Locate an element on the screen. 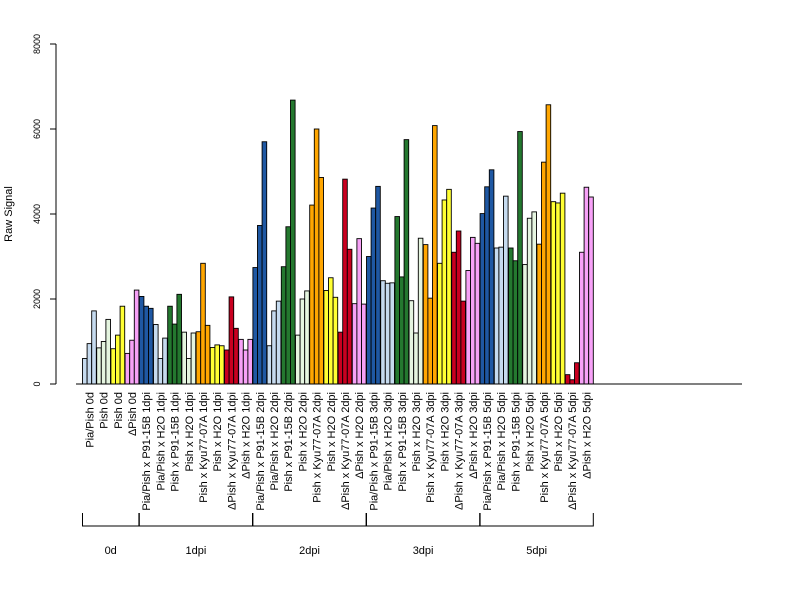 Image resolution: width=800 pixels, height=600 pixels. x-tick-label: Pish x P91-15B 3dpi is located at coordinates (403, 442).